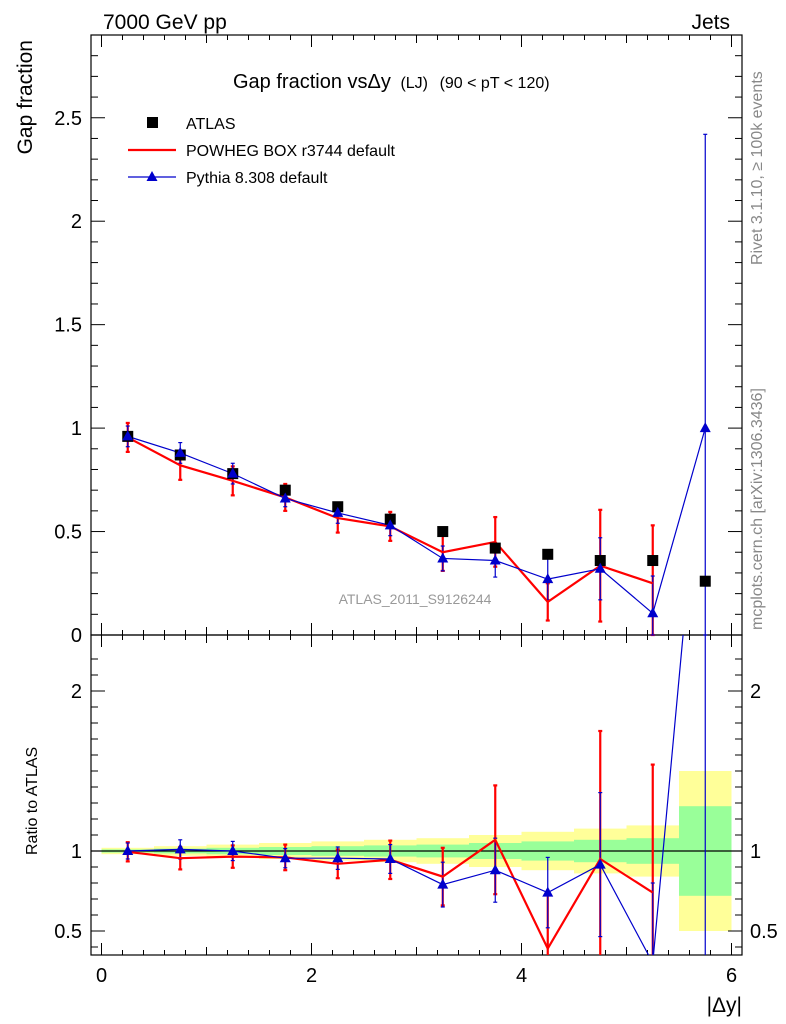 This screenshot has width=786, height=1024. Describe the element at coordinates (68, 932) in the screenshot. I see `ratio-y-tick-label: 0.5` at that location.